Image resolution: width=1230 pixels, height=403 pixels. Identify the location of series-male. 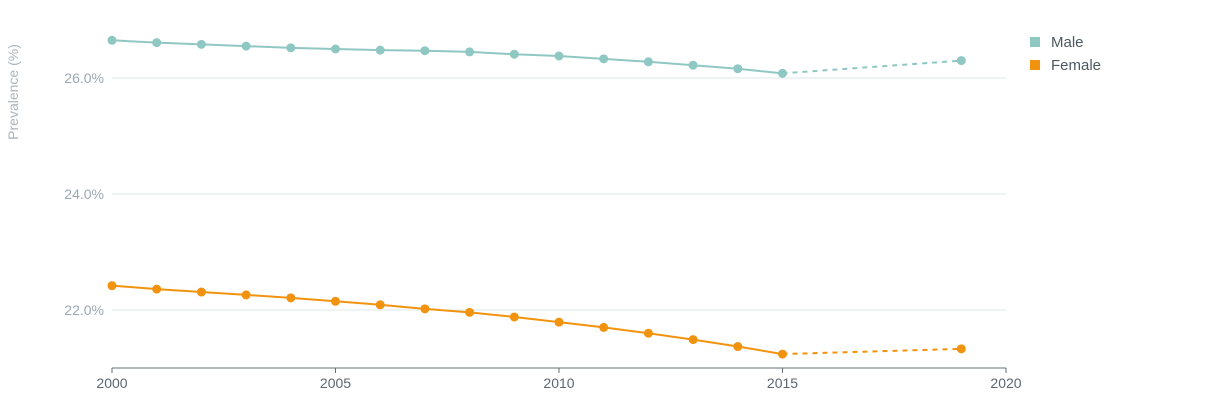
(536, 56).